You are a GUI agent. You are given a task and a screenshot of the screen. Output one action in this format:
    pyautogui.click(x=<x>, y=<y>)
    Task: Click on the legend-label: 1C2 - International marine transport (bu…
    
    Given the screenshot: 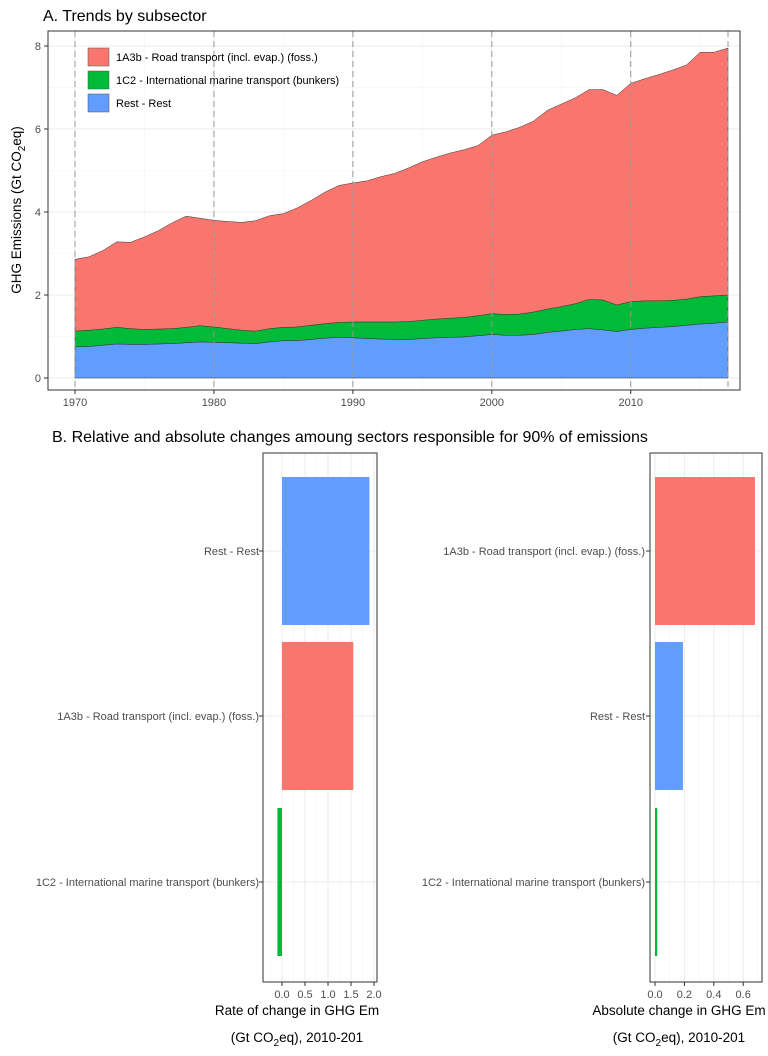 What is the action you would take?
    pyautogui.click(x=227, y=81)
    